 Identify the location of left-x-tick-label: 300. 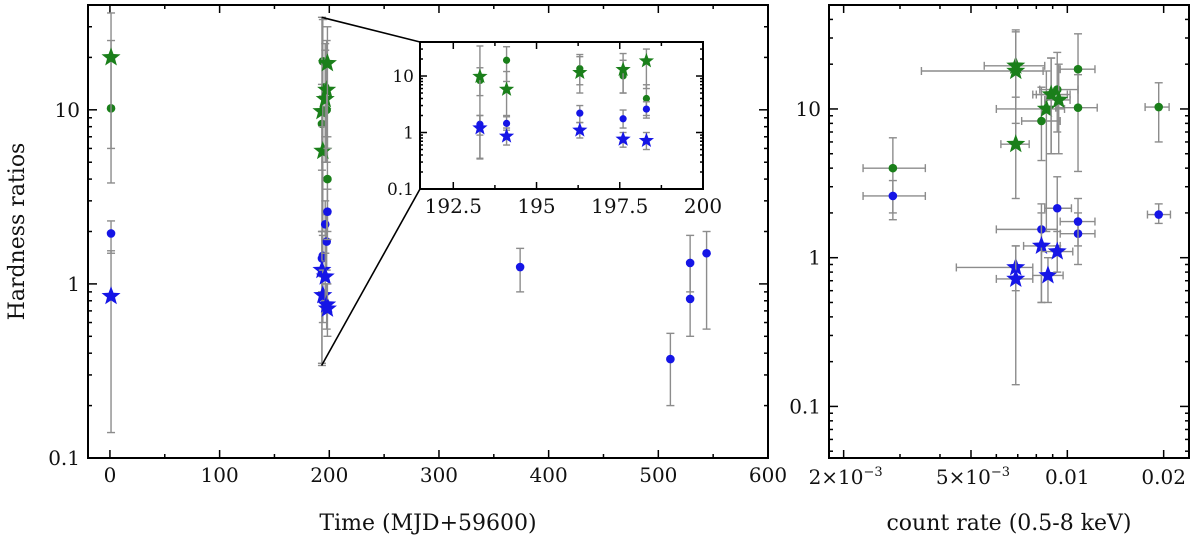
(439, 475).